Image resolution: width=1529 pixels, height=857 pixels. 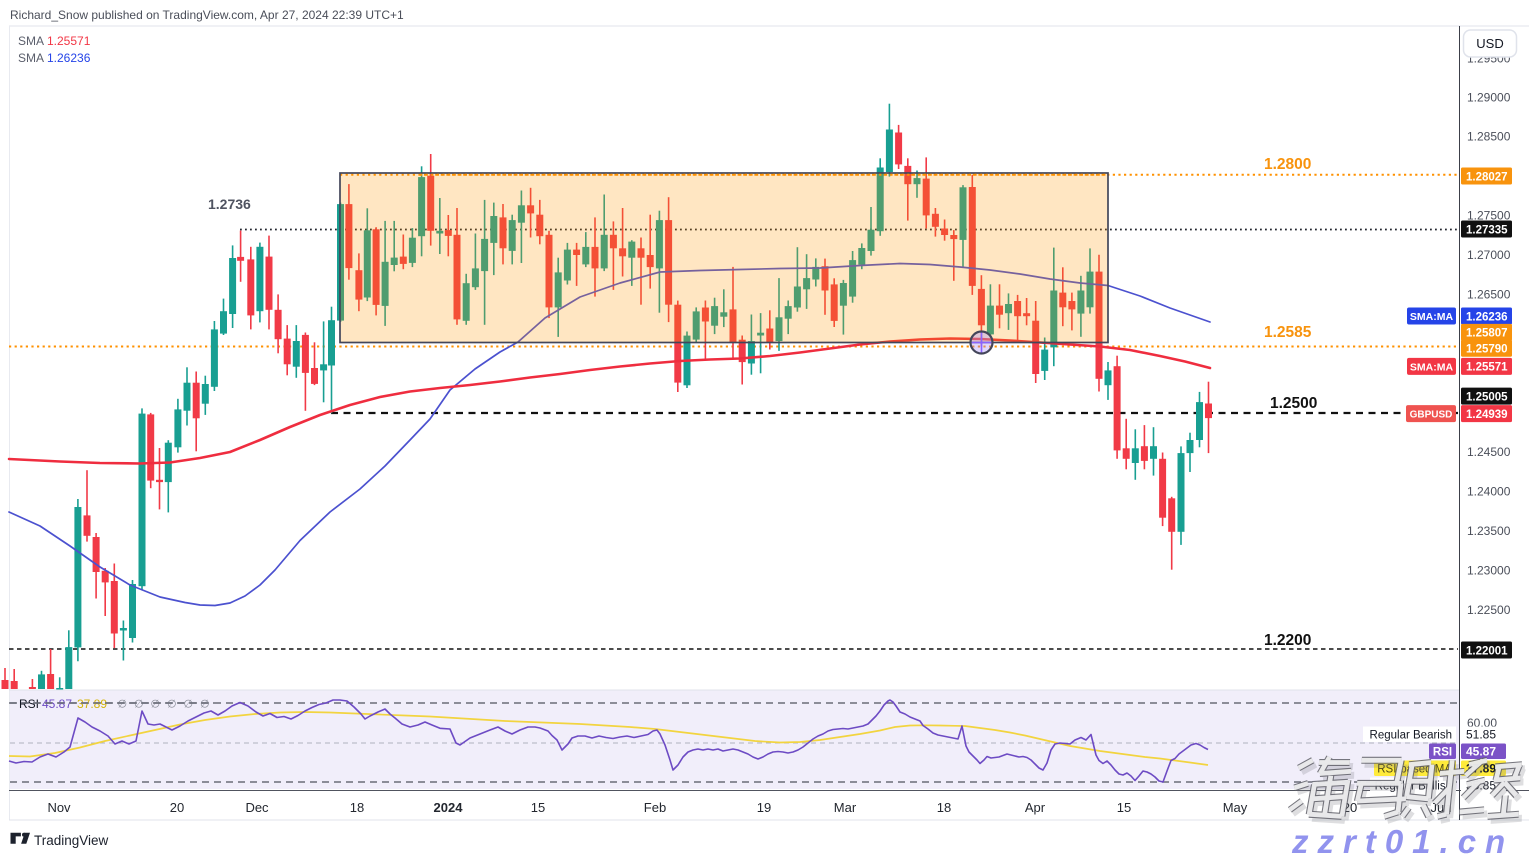 What do you see at coordinates (655, 807) in the screenshot?
I see `svg-text: Feb` at bounding box center [655, 807].